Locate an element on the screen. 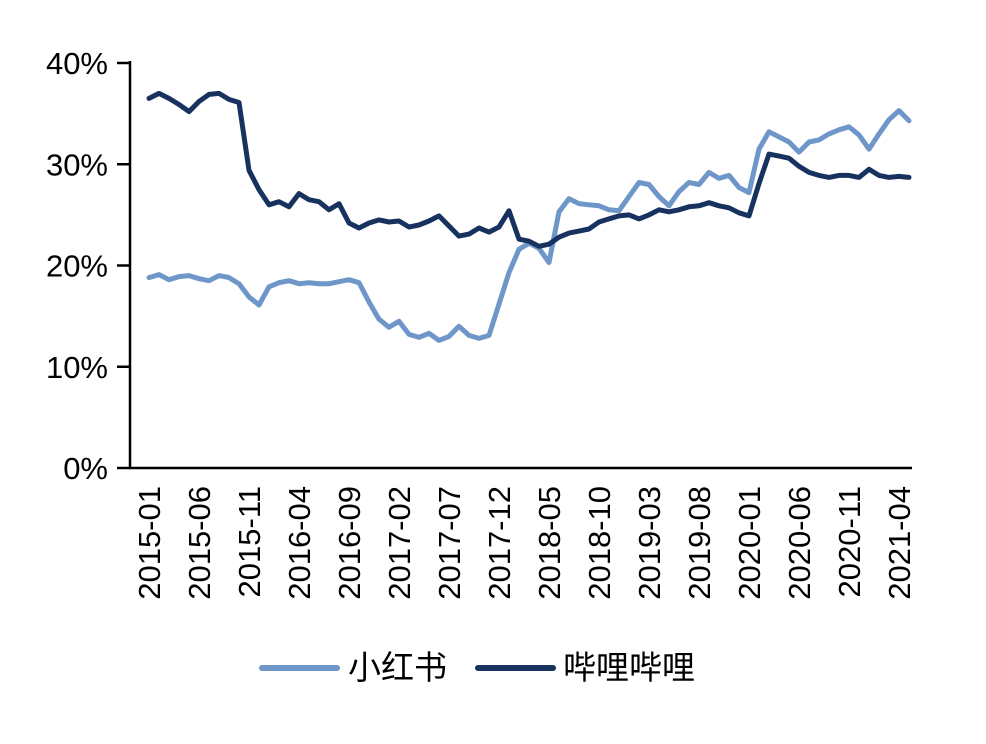 The height and width of the screenshot is (744, 986). legend: 小红书 哔哩哔哩 is located at coordinates (477, 668).